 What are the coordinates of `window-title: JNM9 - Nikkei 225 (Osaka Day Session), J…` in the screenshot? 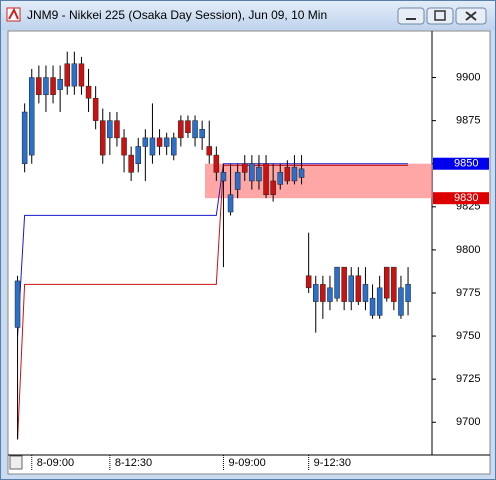 It's located at (177, 15).